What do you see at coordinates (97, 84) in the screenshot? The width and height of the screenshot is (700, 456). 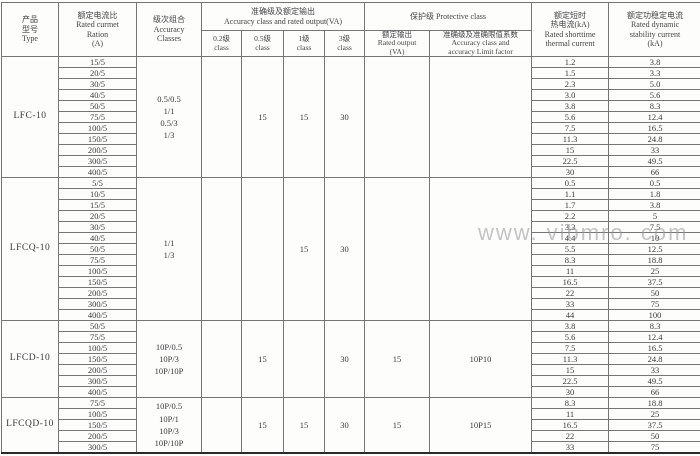 I see `current-ratio-cell: 30/5` at bounding box center [97, 84].